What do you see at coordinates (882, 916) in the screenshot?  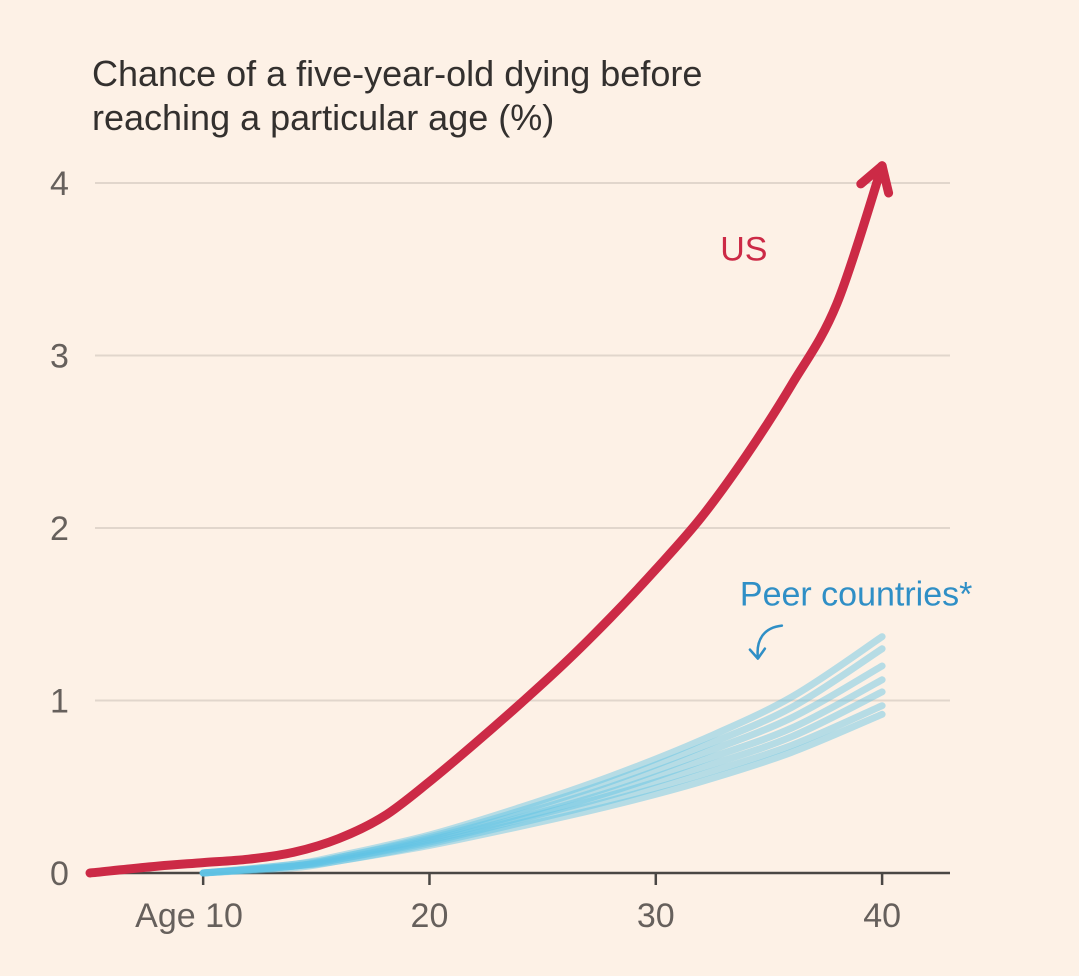 I see `x-tick-label-40: 40` at bounding box center [882, 916].